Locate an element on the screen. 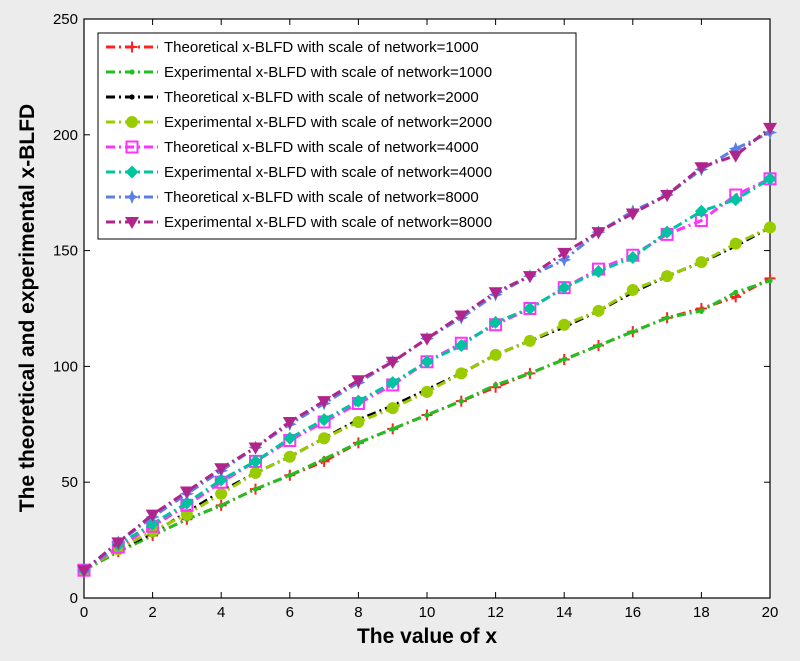  y-tick-label: 150 is located at coordinates (65, 251).